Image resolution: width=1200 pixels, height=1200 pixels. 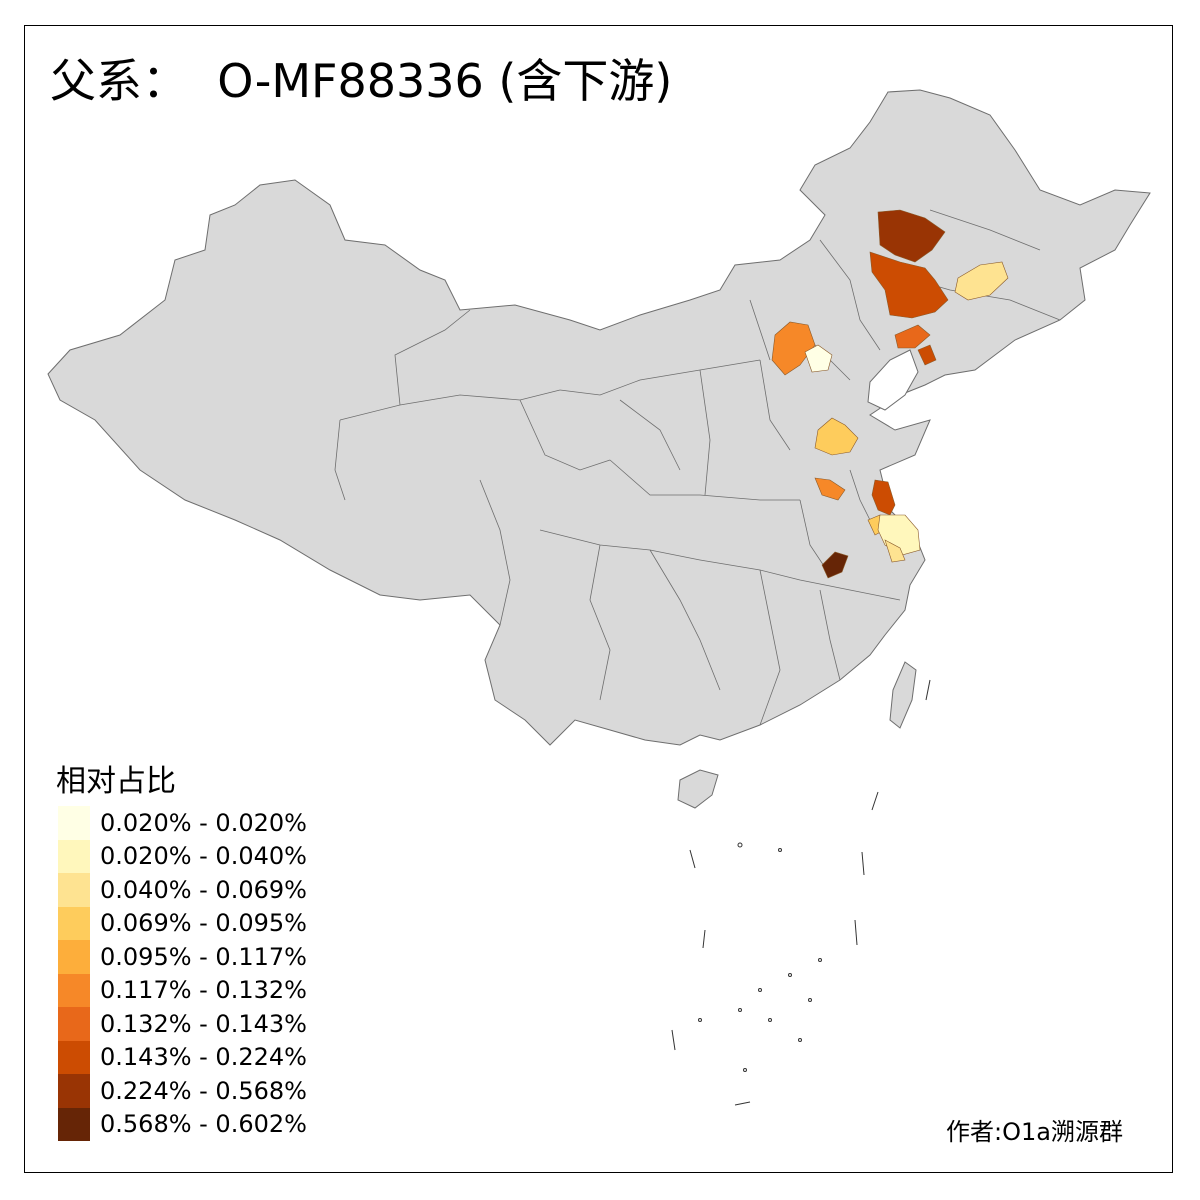 I want to click on legend-title: 相对占比, so click(x=116, y=781).